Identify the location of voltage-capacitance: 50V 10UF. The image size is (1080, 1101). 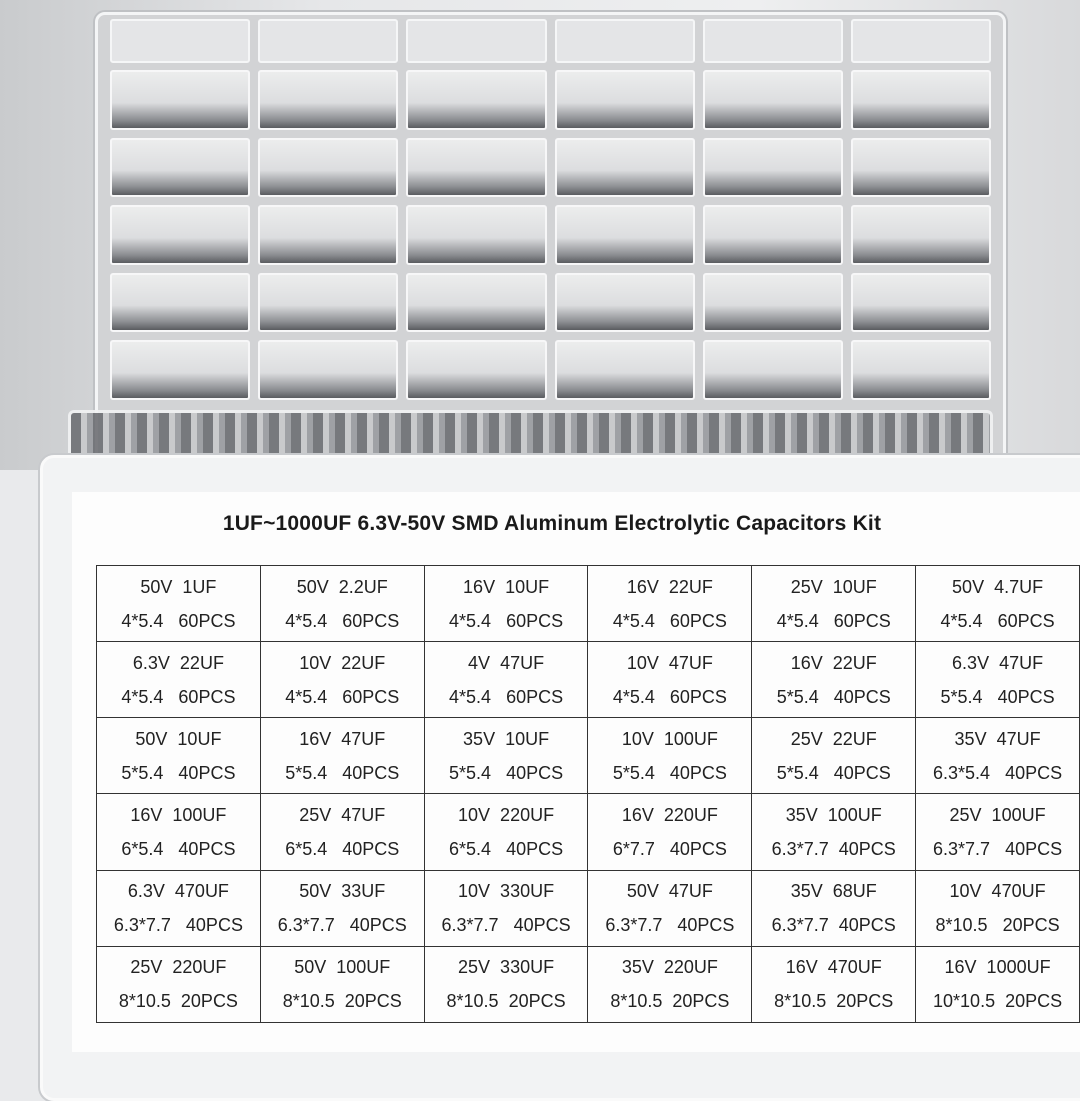
(178, 738).